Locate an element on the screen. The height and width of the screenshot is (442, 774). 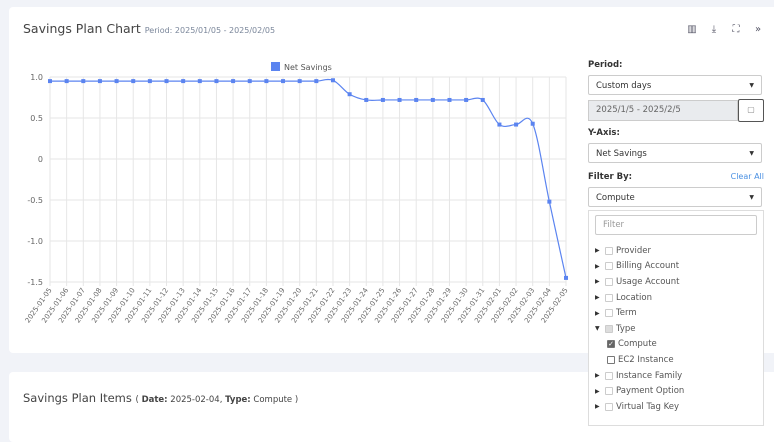
y-tick-label: -1.5 is located at coordinates (35, 282).